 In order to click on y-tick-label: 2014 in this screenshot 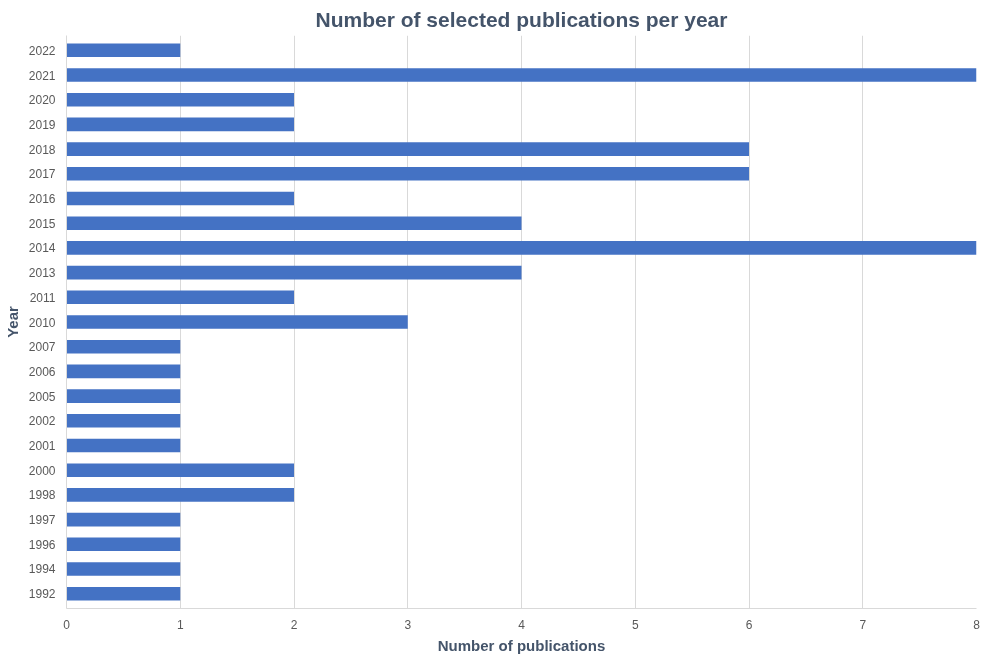, I will do `click(42, 248)`.